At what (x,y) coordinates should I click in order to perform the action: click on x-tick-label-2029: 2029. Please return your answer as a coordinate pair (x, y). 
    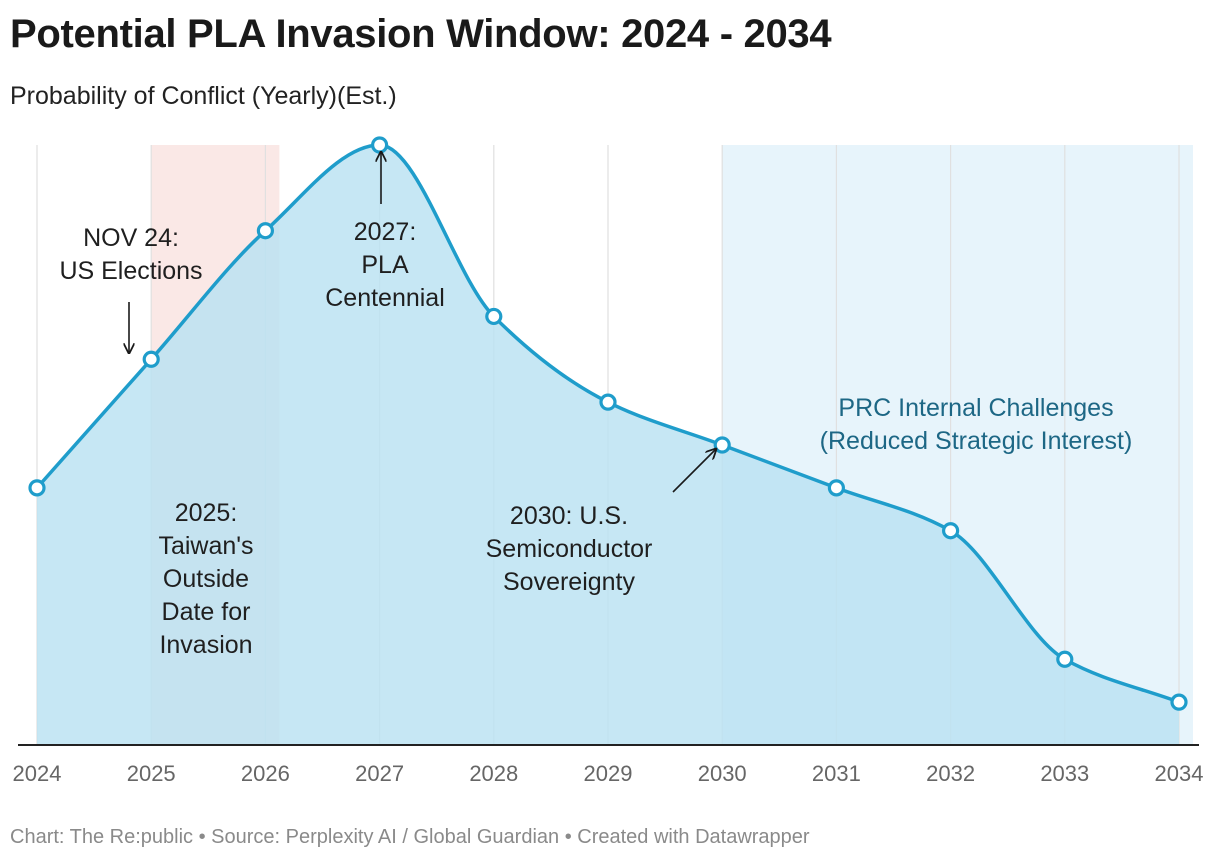
    Looking at the image, I should click on (608, 773).